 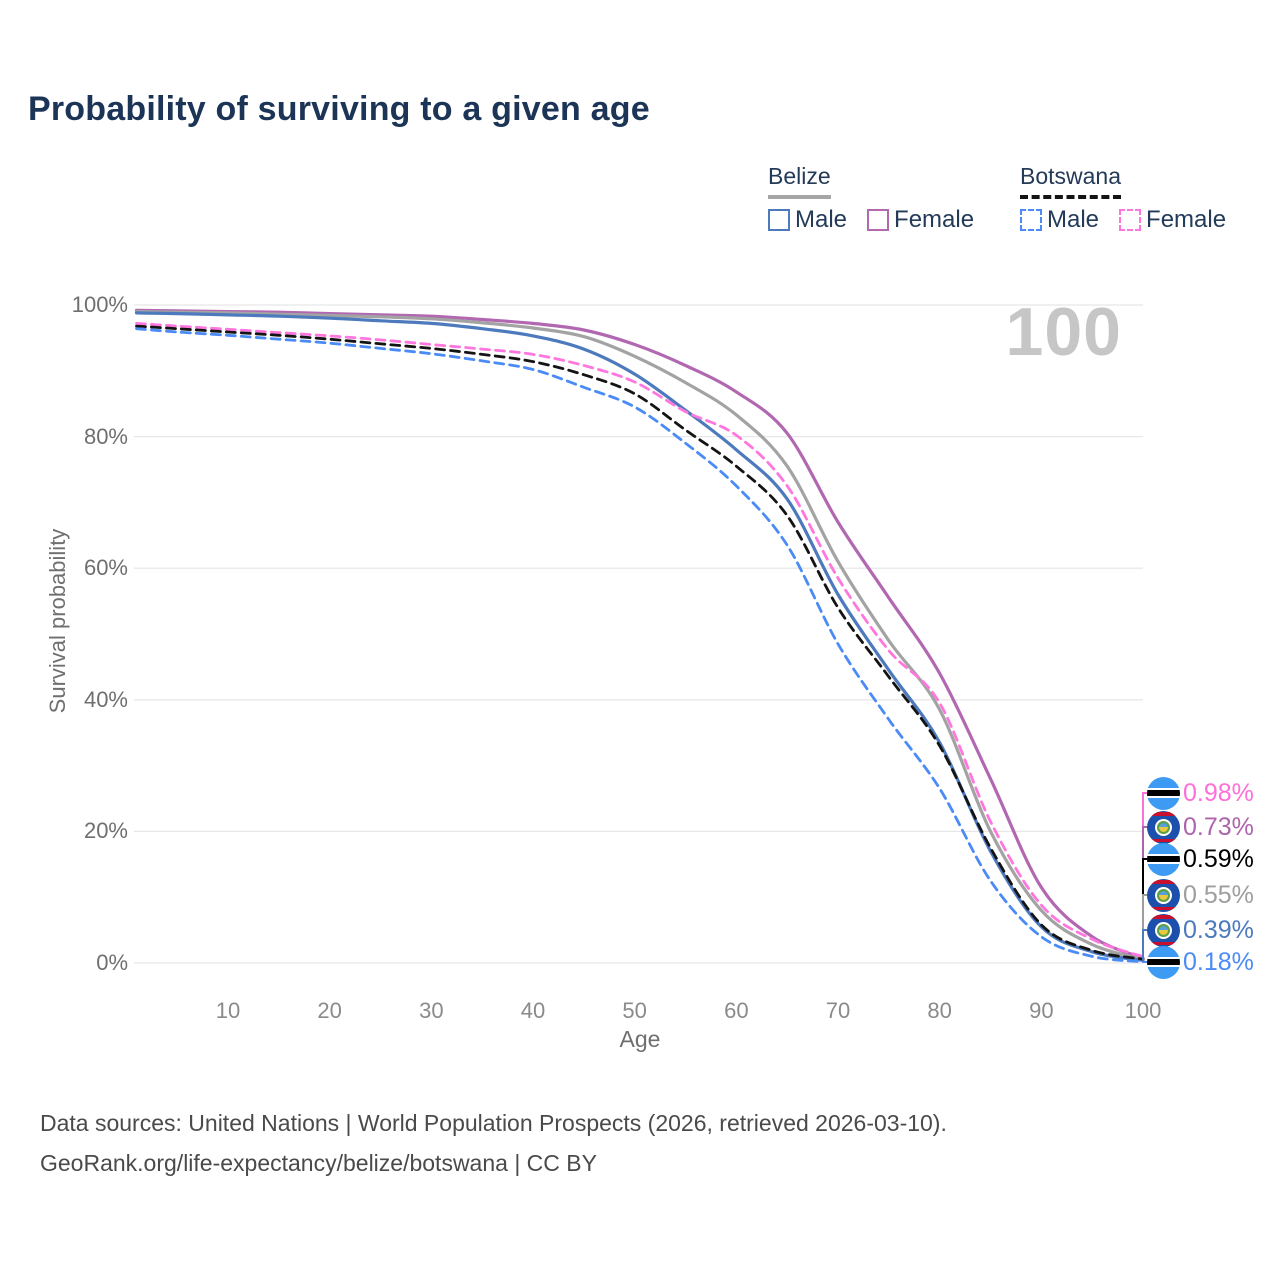 What do you see at coordinates (1218, 792) in the screenshot?
I see `end-label-value: 0.98%` at bounding box center [1218, 792].